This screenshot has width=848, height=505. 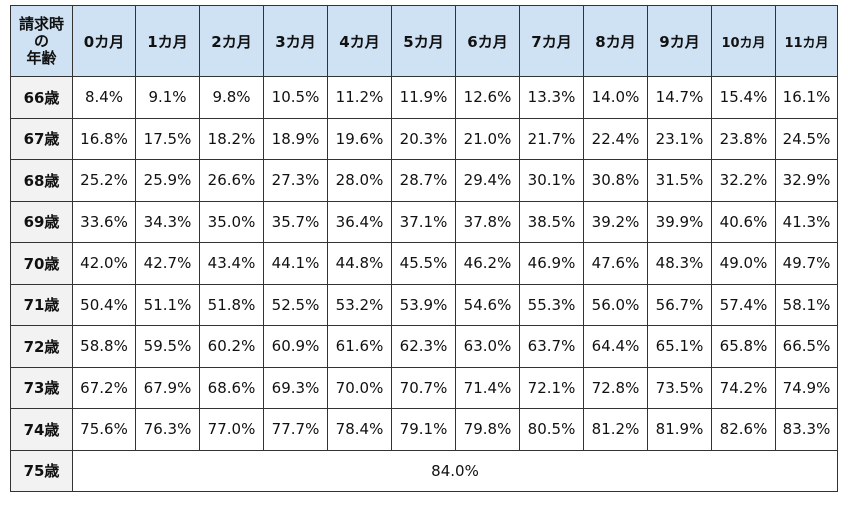 What do you see at coordinates (615, 387) in the screenshot?
I see `rate-cell: 72.8%` at bounding box center [615, 387].